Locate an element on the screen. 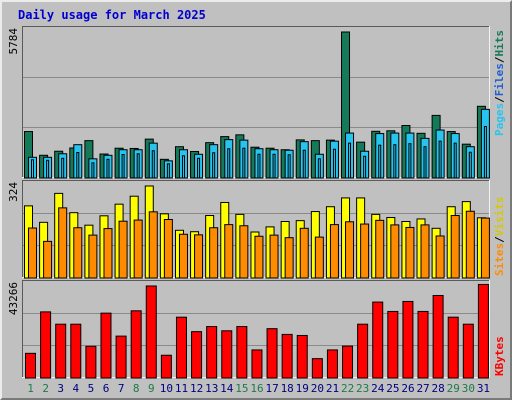 The width and height of the screenshot is (512, 400). day-label-25: 25 is located at coordinates (392, 388).